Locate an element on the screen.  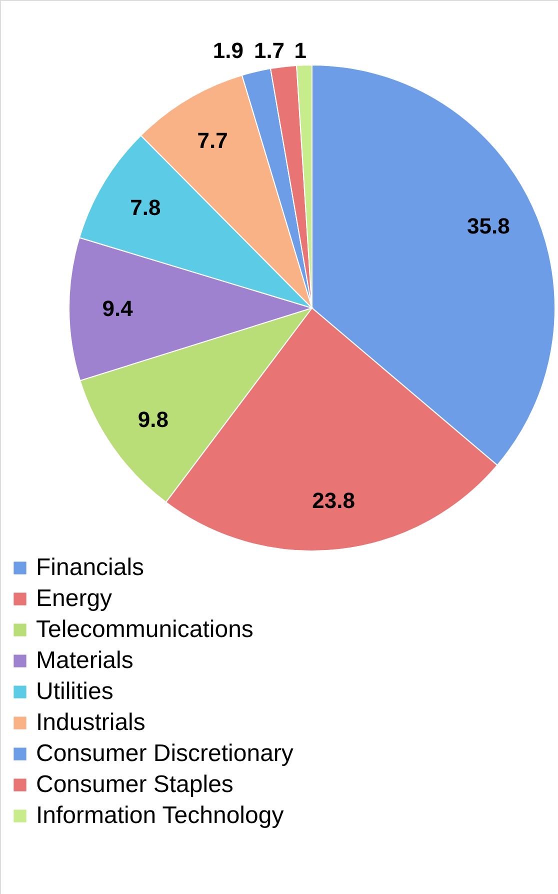
data-label: 1.7 is located at coordinates (269, 50).